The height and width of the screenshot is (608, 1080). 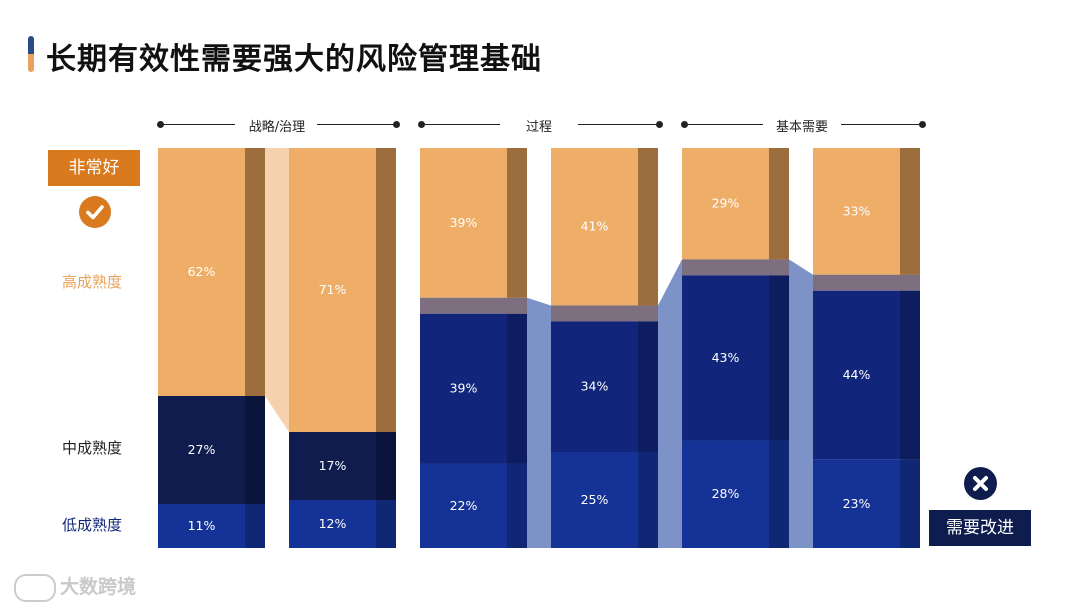 I want to click on data-label: 11%, so click(x=202, y=525).